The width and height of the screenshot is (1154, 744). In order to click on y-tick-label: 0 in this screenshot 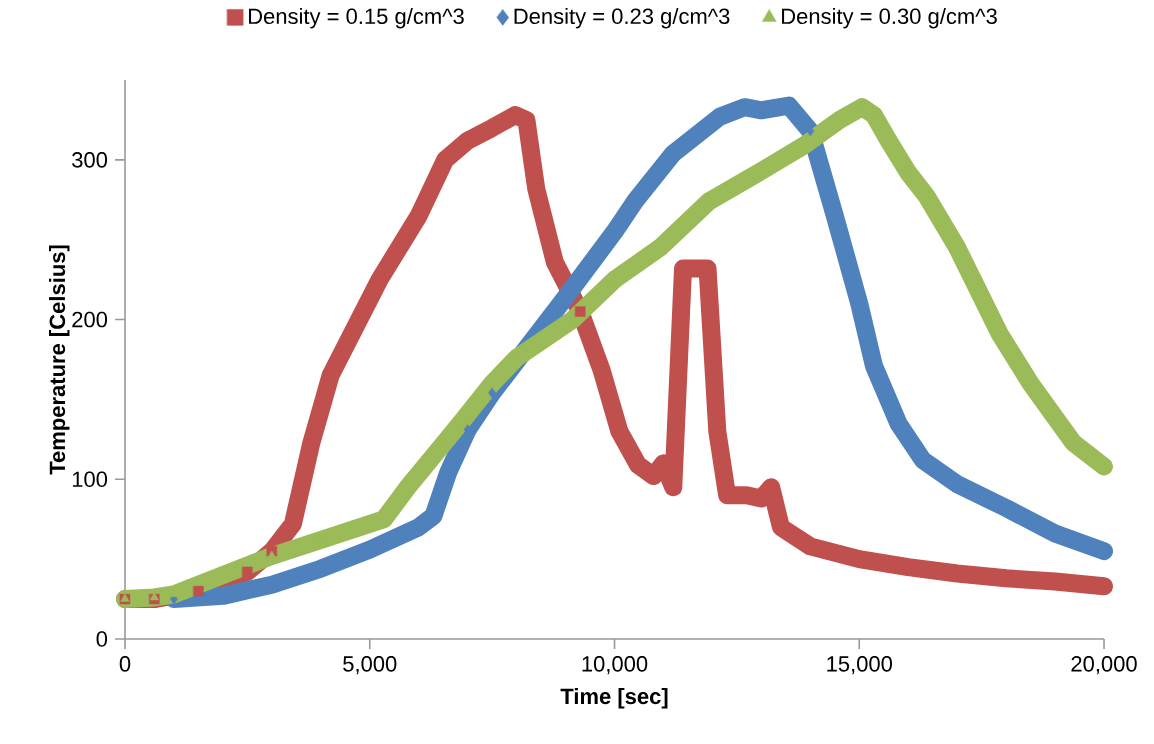, I will do `click(102, 639)`.